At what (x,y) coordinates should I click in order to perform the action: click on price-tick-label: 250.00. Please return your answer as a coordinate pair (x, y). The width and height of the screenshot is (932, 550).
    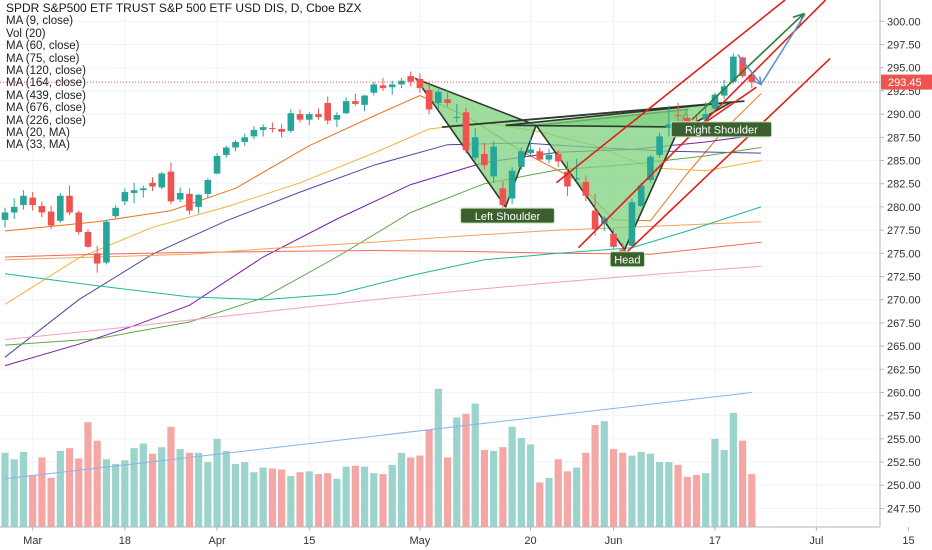
    Looking at the image, I should click on (904, 486).